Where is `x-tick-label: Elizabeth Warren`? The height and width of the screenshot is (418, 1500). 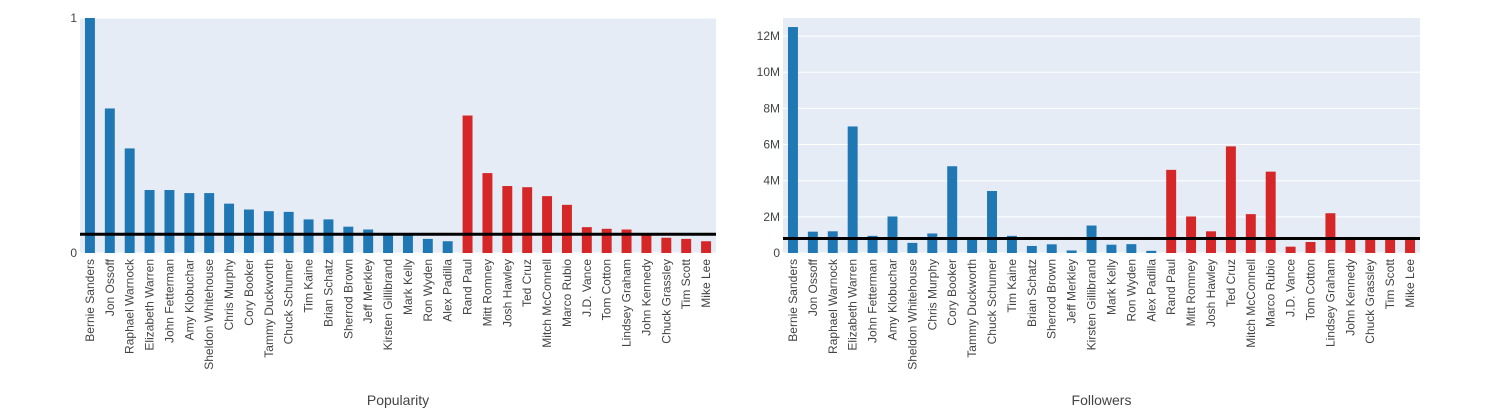 x-tick-label: Elizabeth Warren is located at coordinates (150, 305).